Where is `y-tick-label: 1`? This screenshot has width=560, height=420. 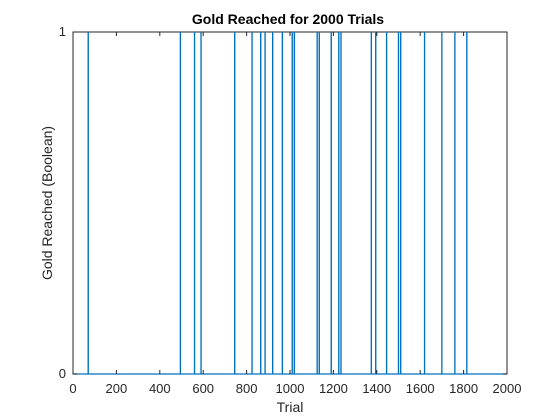 y-tick-label: 1 is located at coordinates (62, 31).